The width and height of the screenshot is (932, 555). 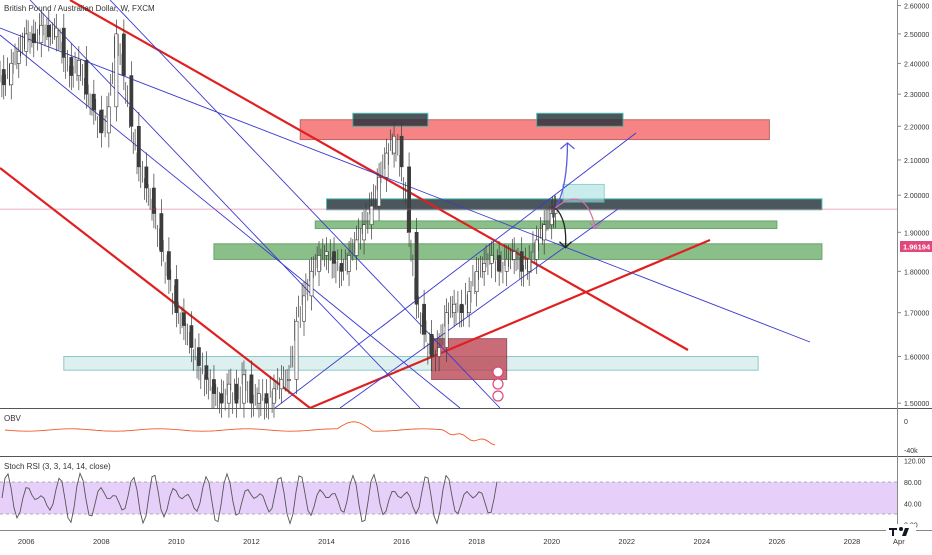 I want to click on last-price-badge: 1.96194, so click(x=916, y=246).